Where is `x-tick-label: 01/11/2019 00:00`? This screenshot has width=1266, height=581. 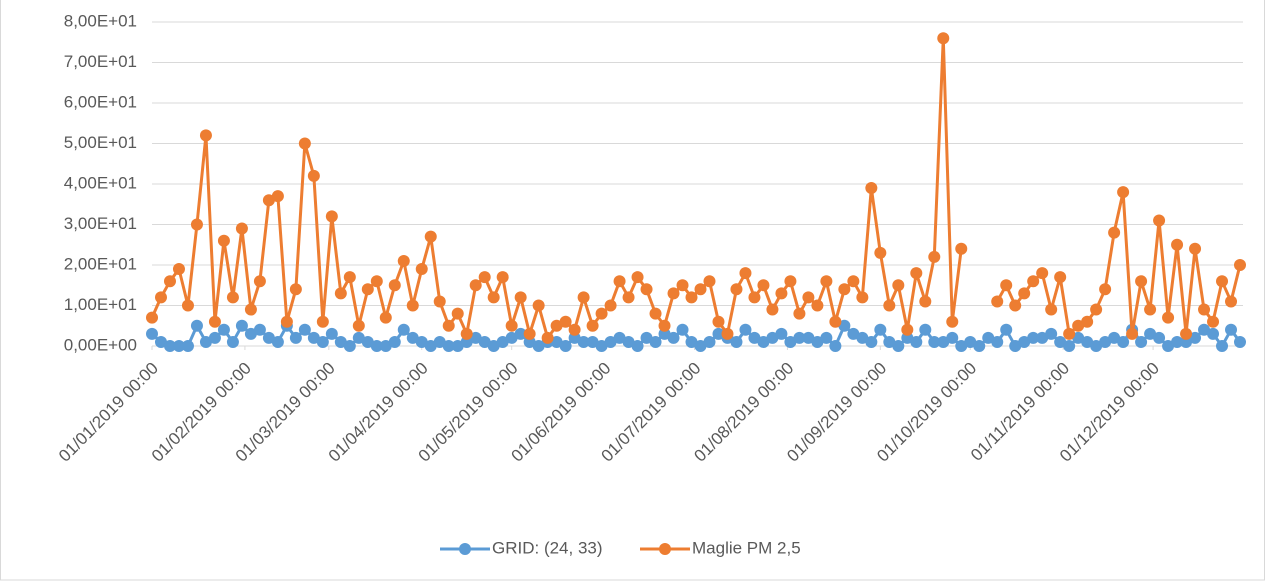 x-tick-label: 01/11/2019 00:00 is located at coordinates (1020, 412).